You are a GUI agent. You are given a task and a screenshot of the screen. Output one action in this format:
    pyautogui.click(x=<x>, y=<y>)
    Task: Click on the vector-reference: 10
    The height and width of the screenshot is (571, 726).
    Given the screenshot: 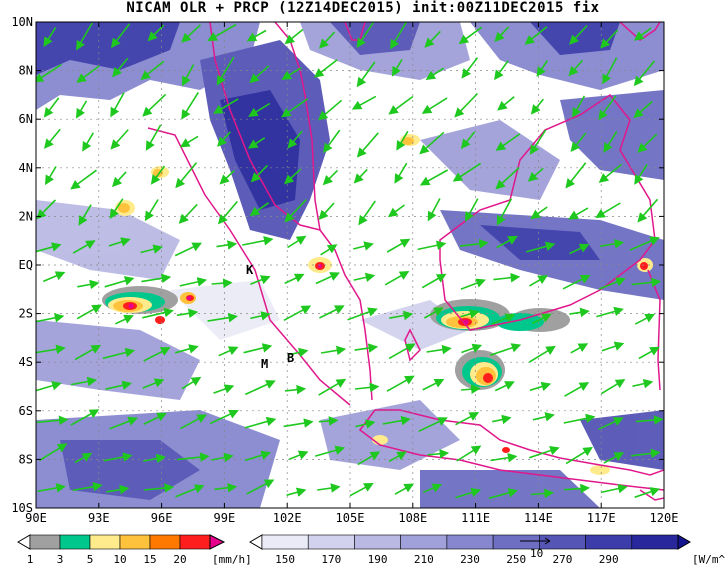 What is the action you would take?
    pyautogui.click(x=535, y=548)
    